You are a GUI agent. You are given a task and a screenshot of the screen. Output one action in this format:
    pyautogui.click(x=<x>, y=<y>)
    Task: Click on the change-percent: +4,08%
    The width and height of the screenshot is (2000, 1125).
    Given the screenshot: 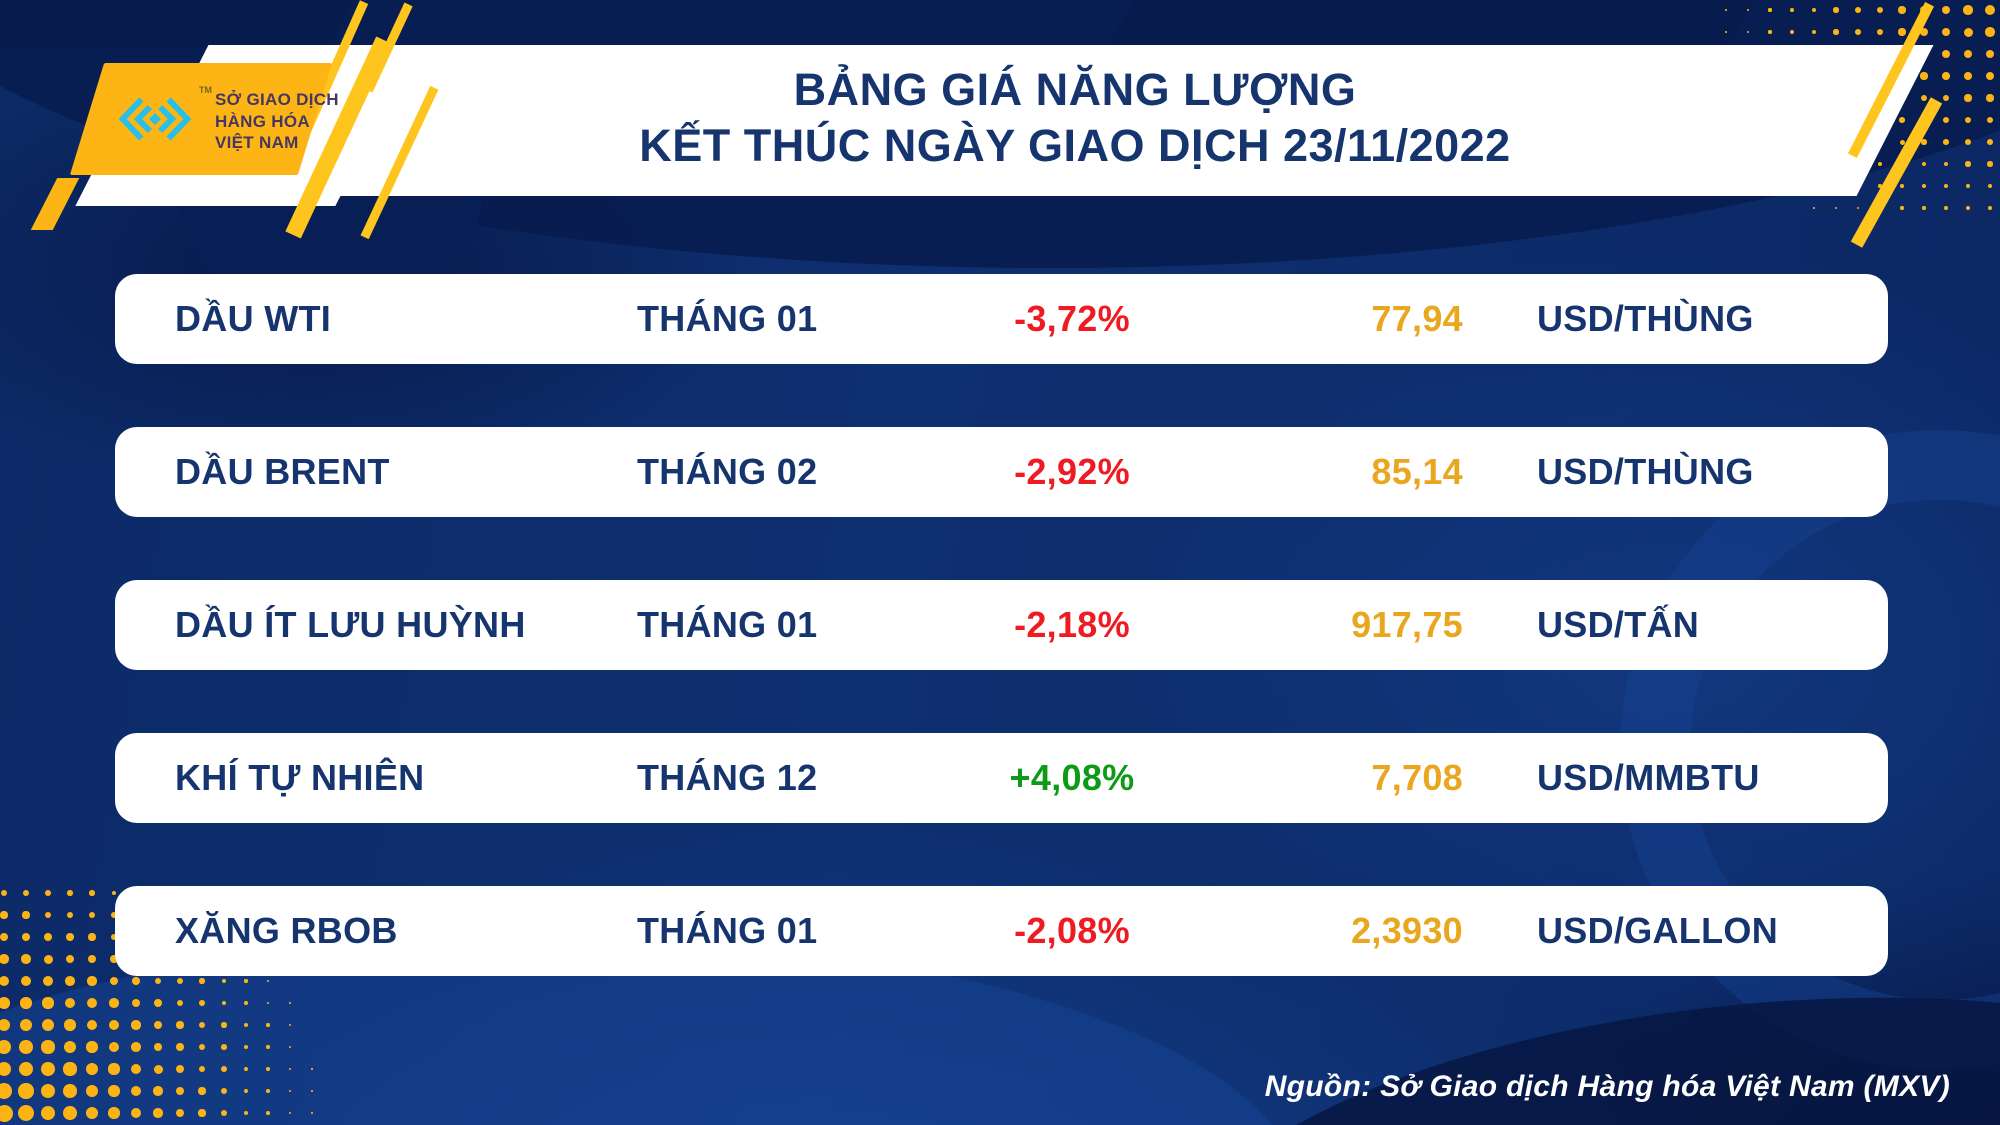 What is the action you would take?
    pyautogui.click(x=1072, y=777)
    